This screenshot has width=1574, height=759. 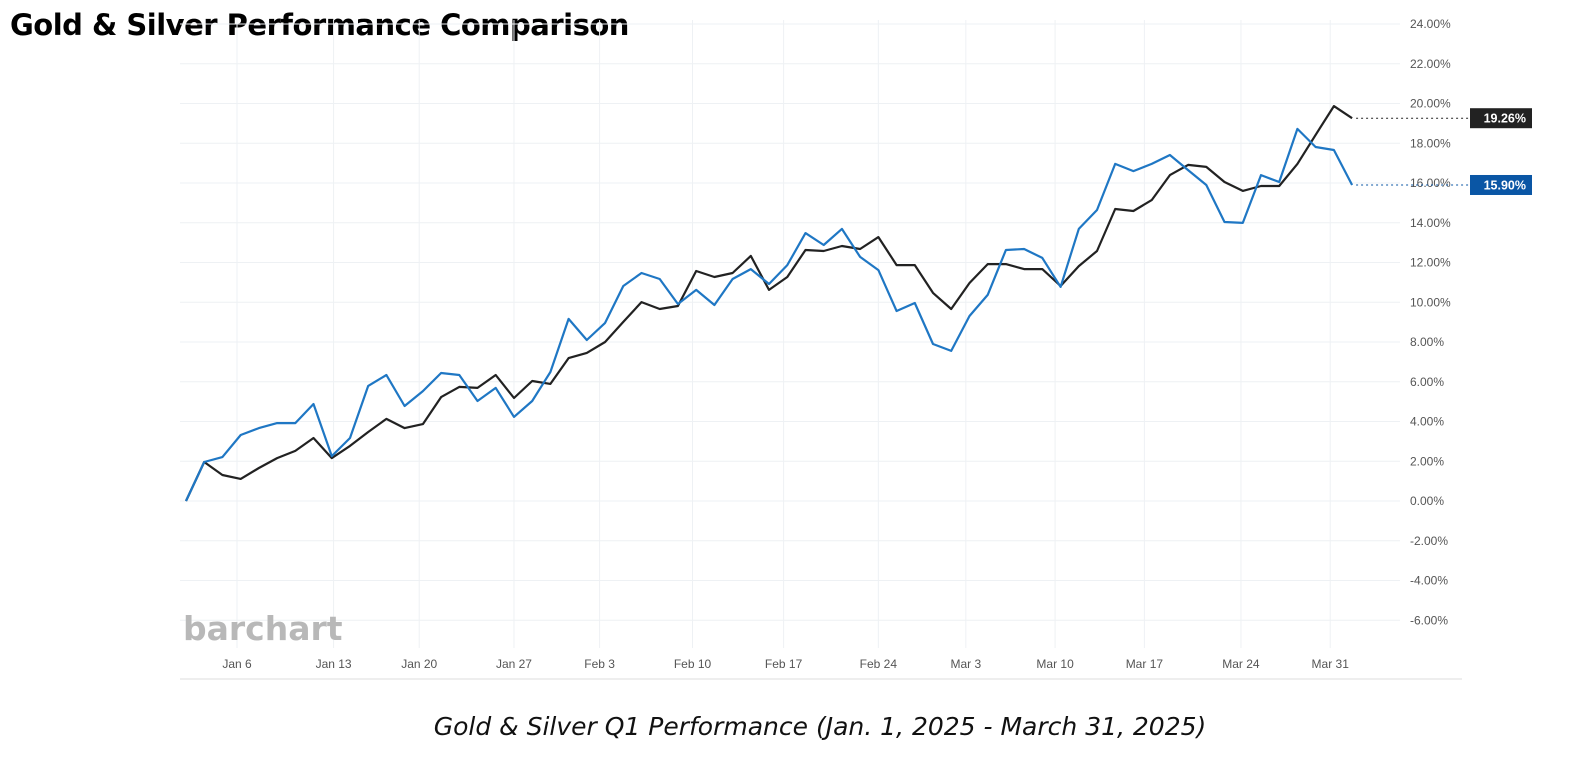 What do you see at coordinates (237, 664) in the screenshot?
I see `x-tick-label: Jan 6` at bounding box center [237, 664].